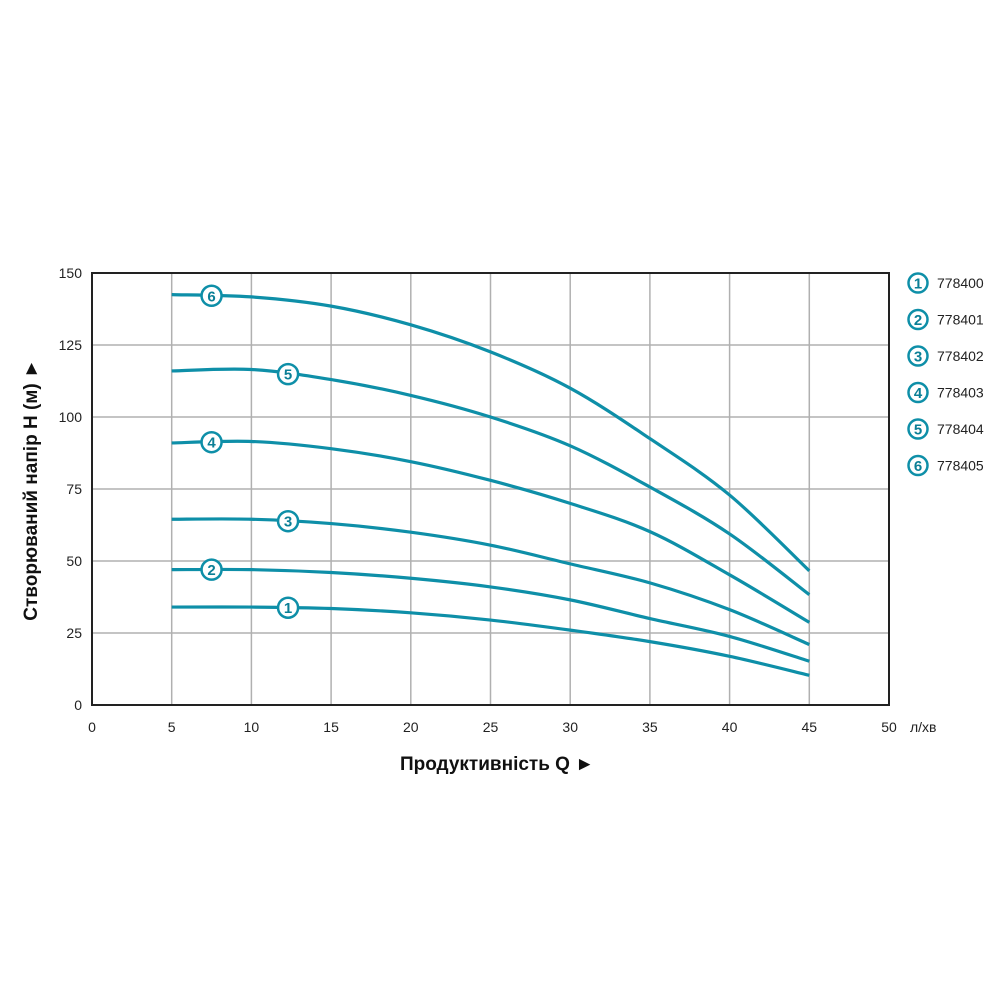 This screenshot has height=1000, width=1000. I want to click on curve-marker-6: 6, so click(211, 296).